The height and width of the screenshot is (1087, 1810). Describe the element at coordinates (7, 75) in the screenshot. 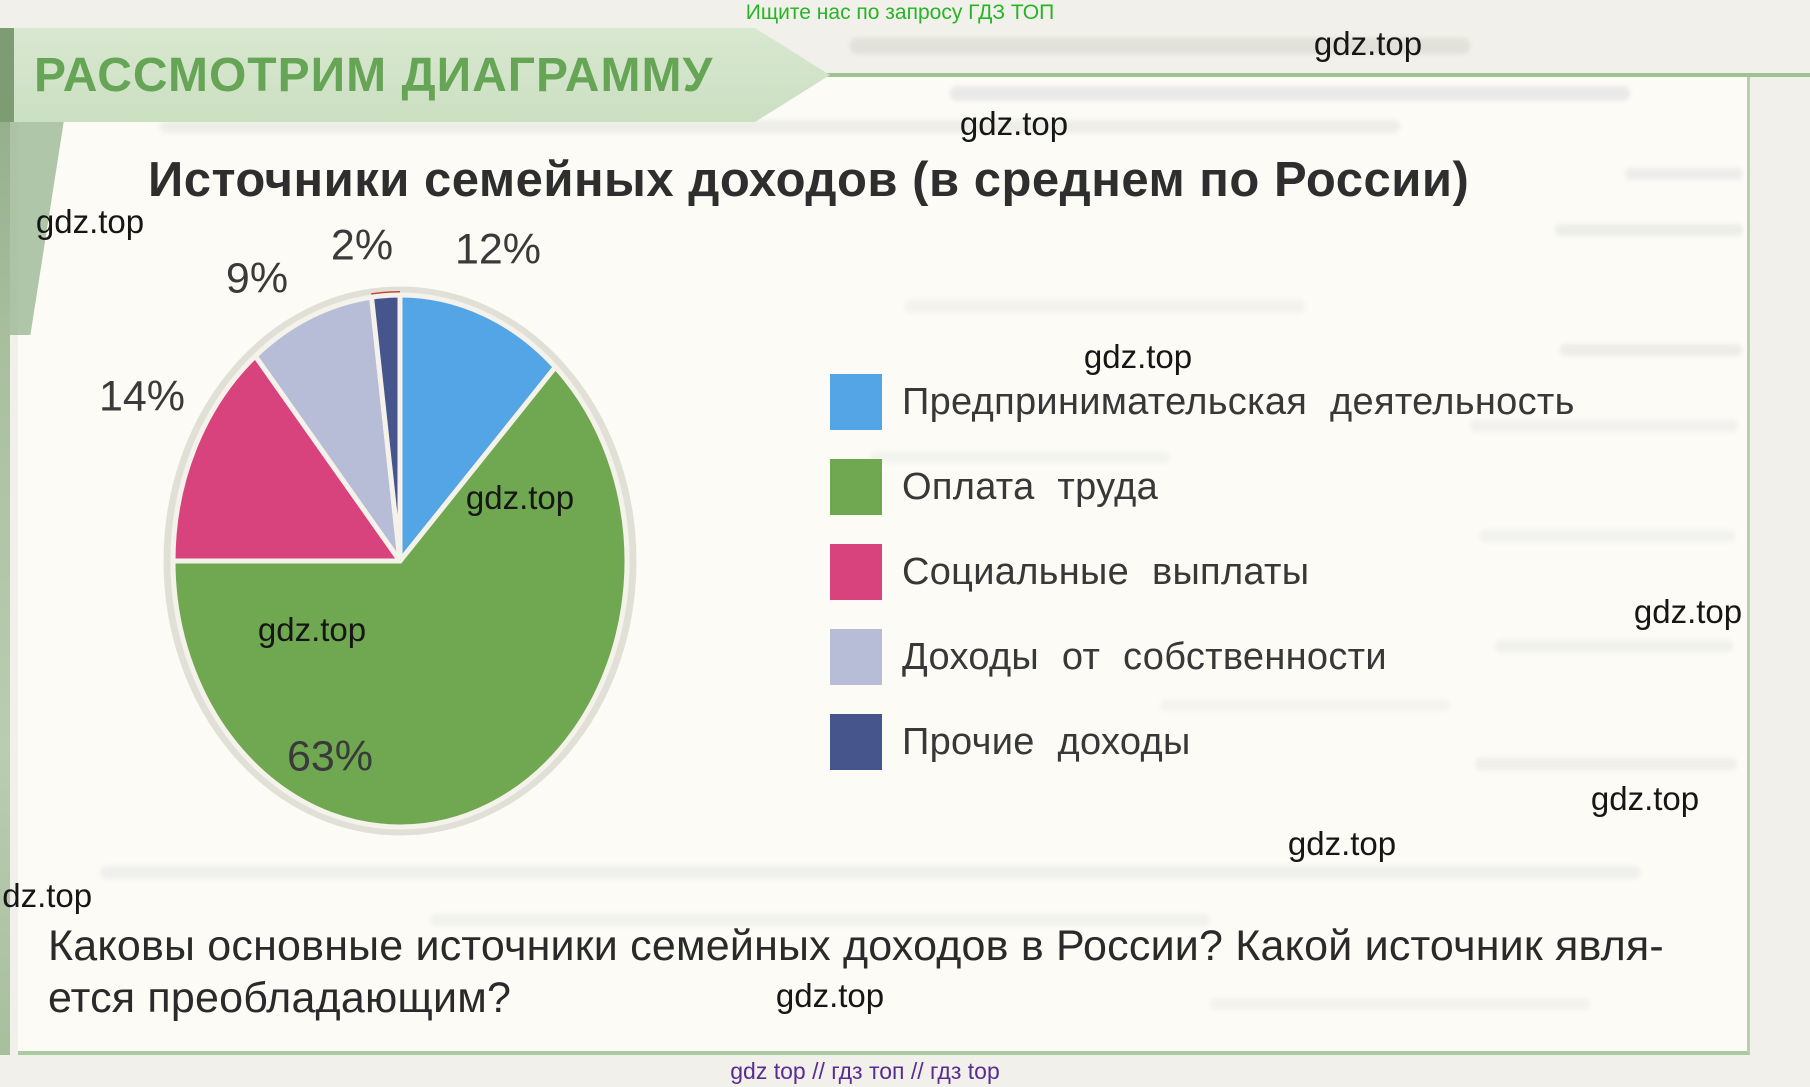

I see `banner-corner-block` at that location.